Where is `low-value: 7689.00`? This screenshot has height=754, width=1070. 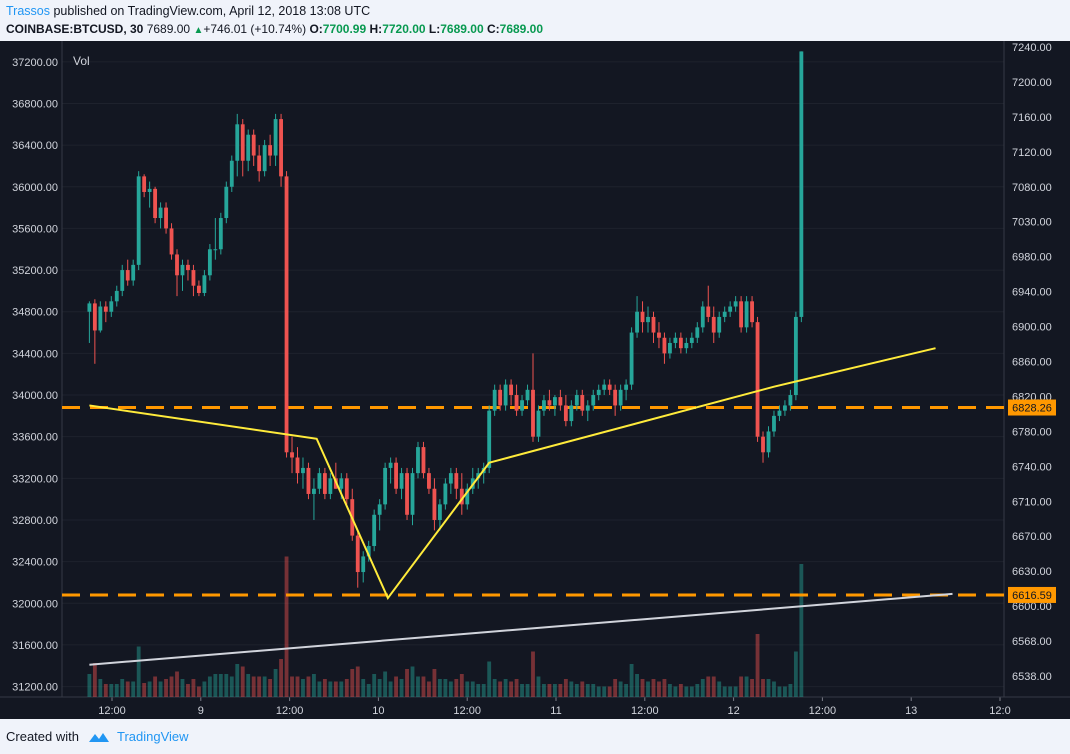
low-value: 7689.00 is located at coordinates (462, 29).